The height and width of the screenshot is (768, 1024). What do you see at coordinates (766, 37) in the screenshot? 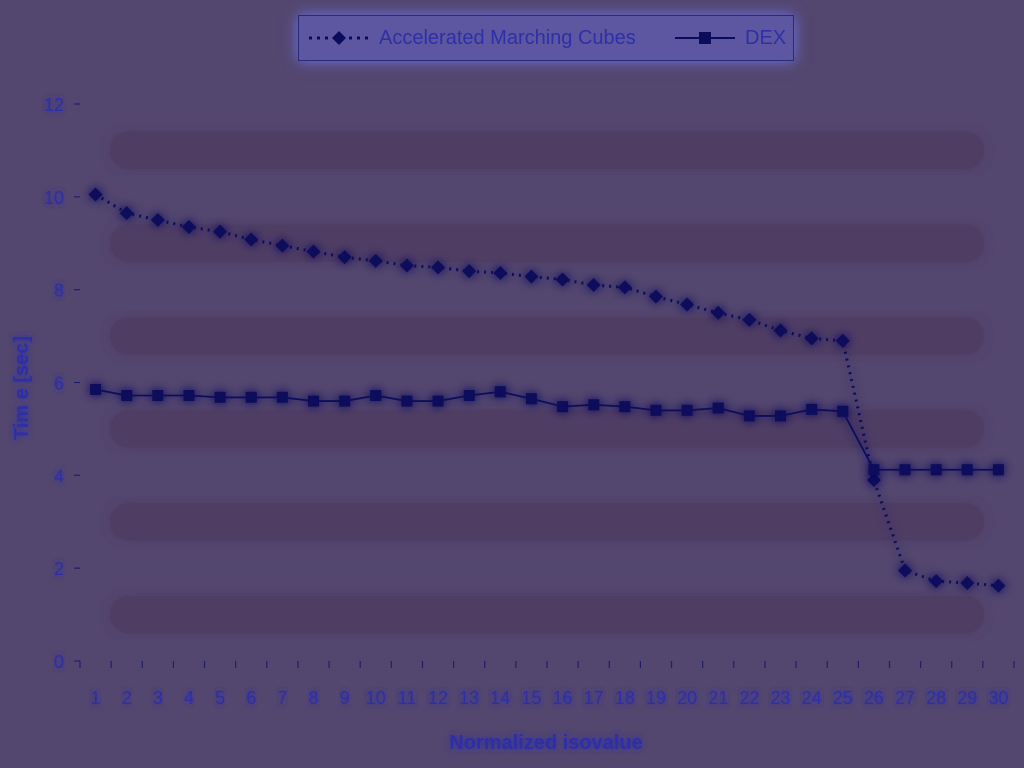
I see `legend-label-dex: DEX` at bounding box center [766, 37].